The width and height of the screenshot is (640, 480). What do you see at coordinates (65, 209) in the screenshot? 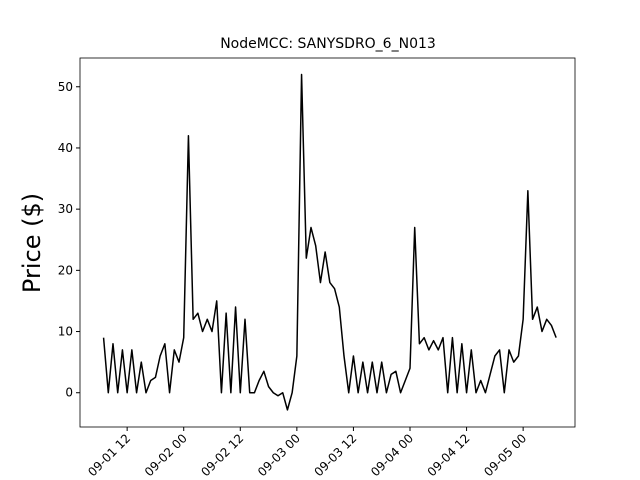
I see `y-tick-label: 30` at bounding box center [65, 209].